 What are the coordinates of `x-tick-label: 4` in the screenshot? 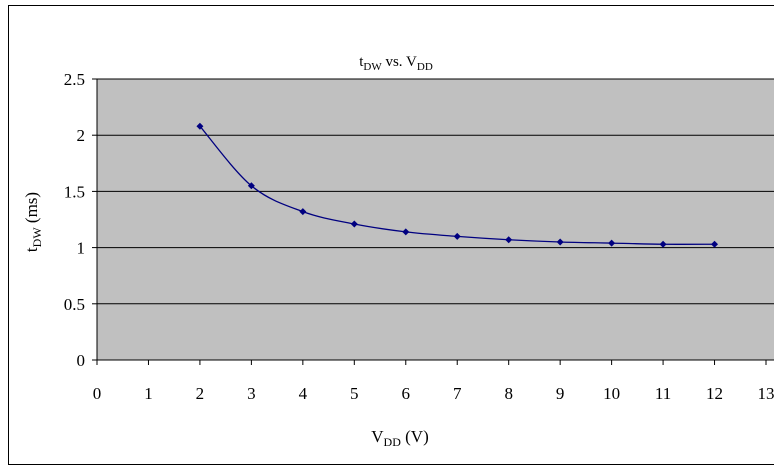 It's located at (303, 393).